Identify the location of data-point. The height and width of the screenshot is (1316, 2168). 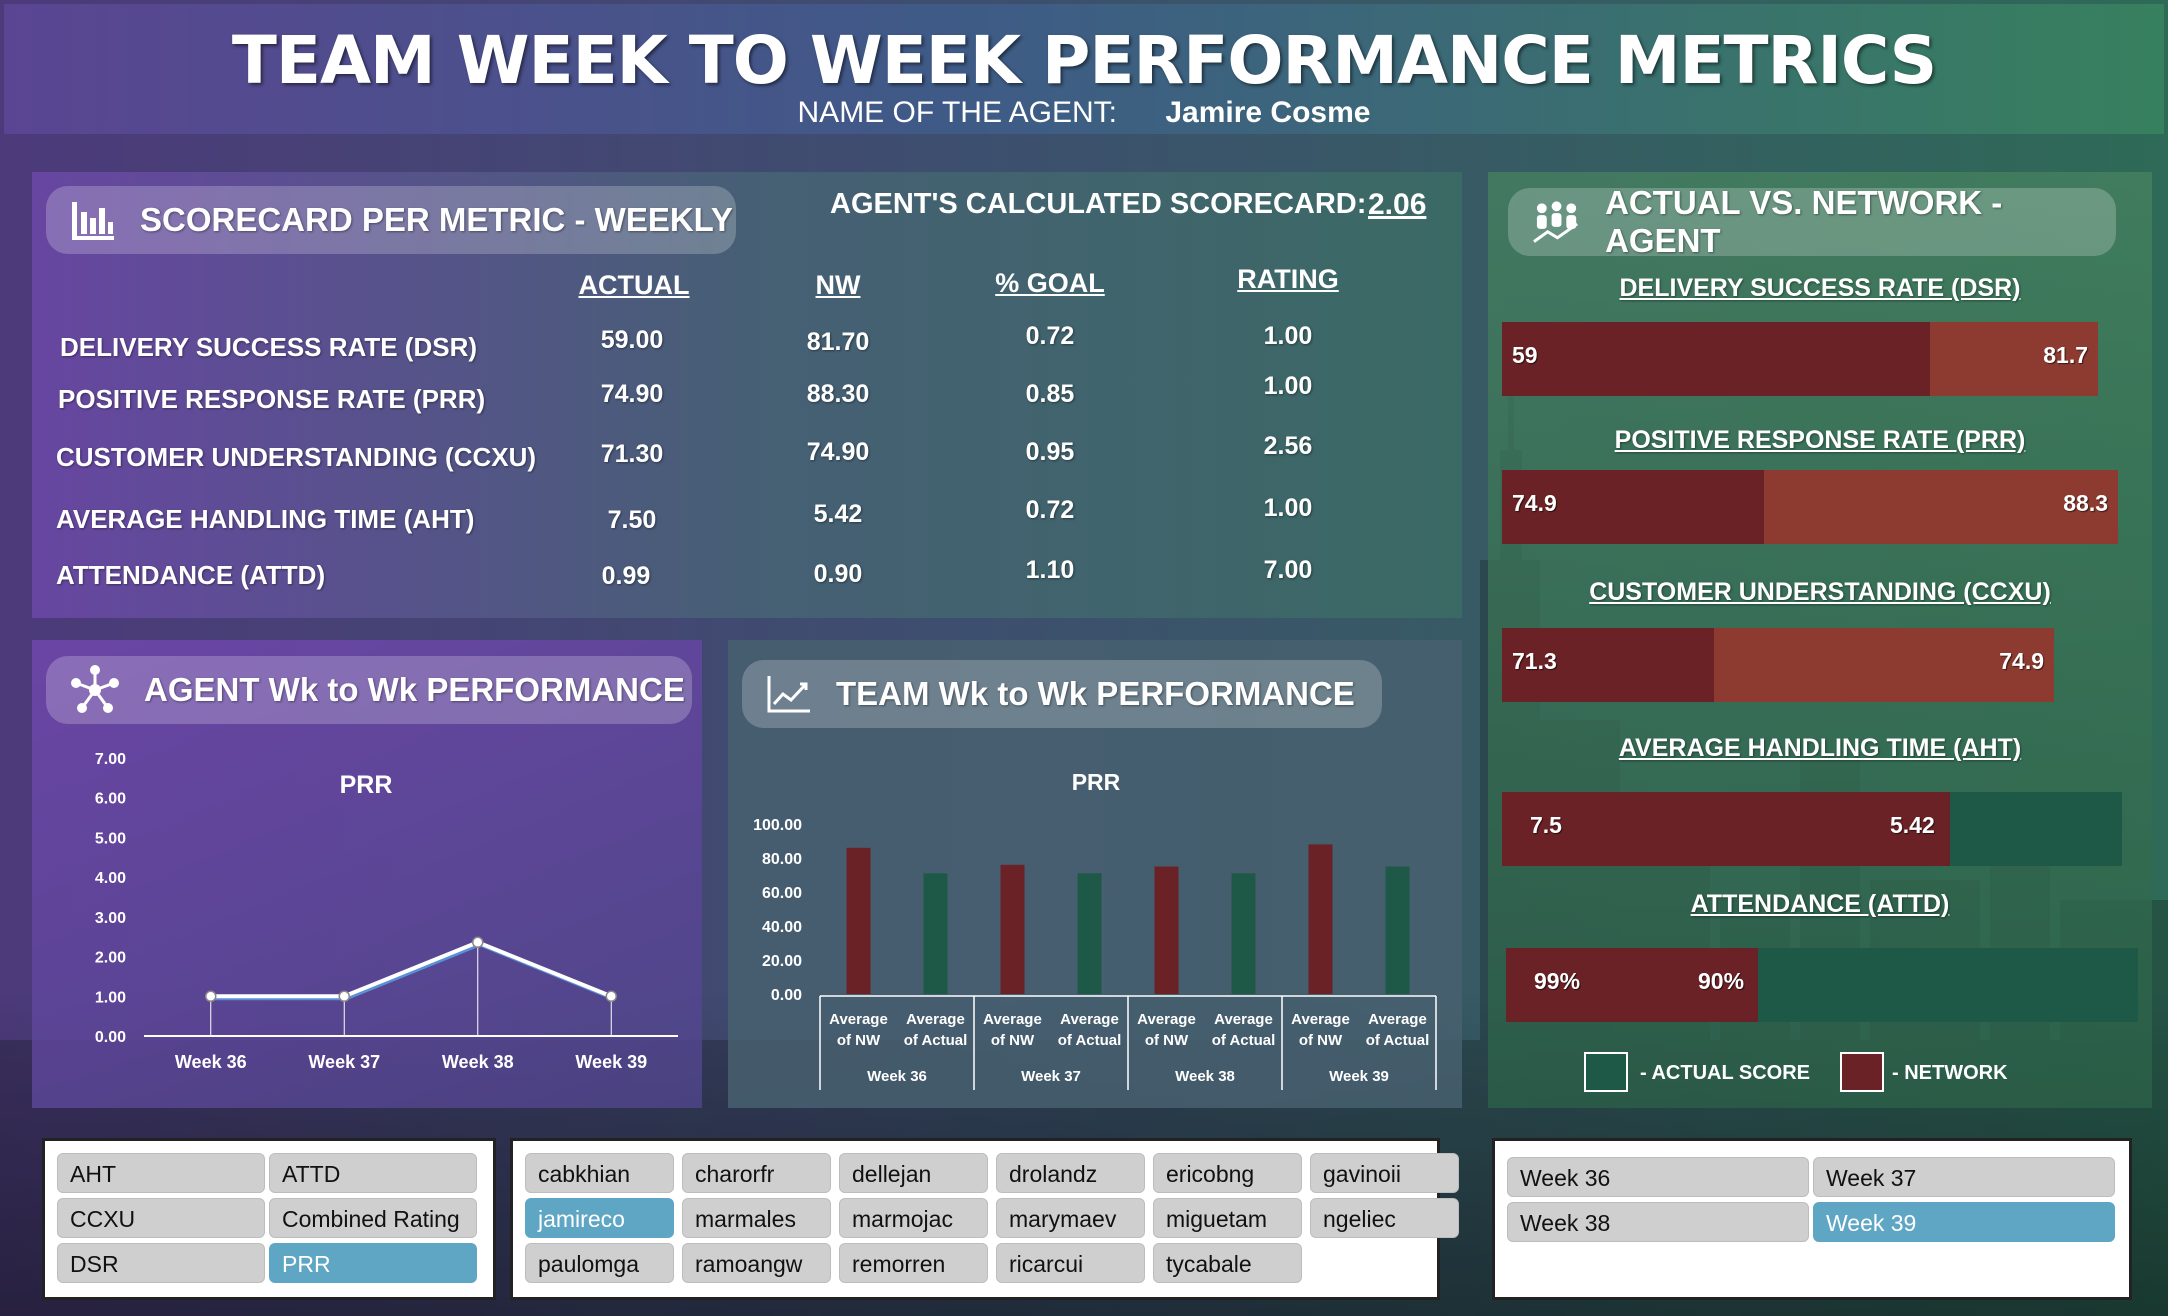
(611, 996).